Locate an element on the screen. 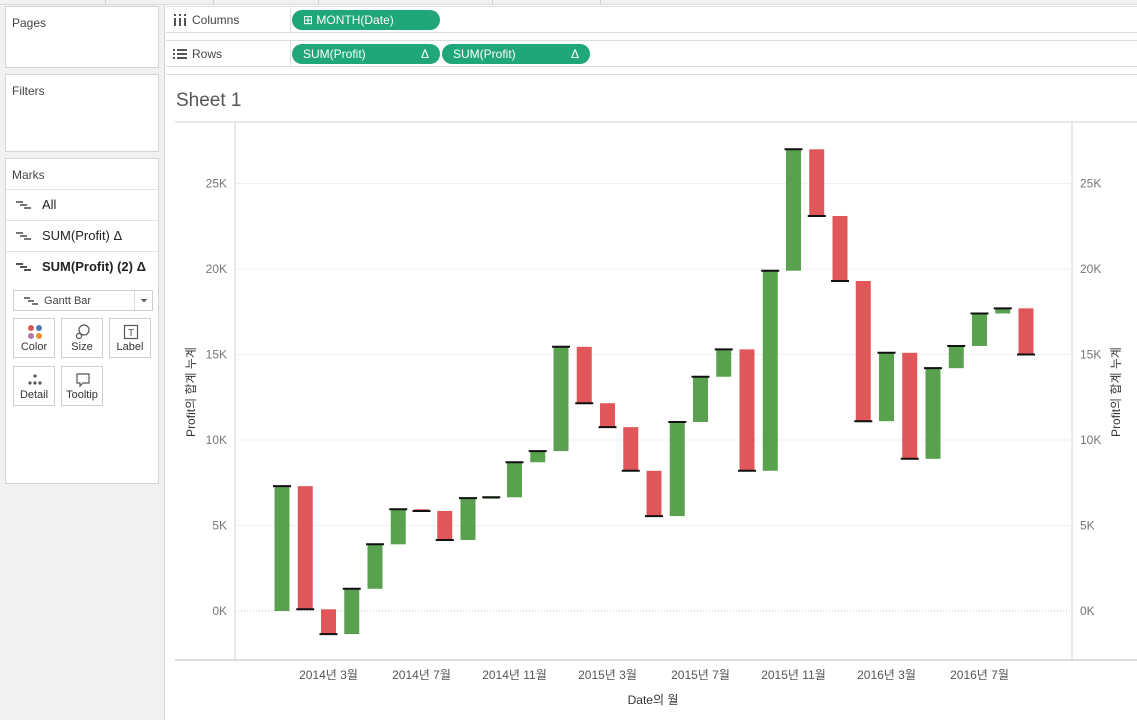 This screenshot has height=720, width=1137. color-button-label: Color is located at coordinates (34, 347).